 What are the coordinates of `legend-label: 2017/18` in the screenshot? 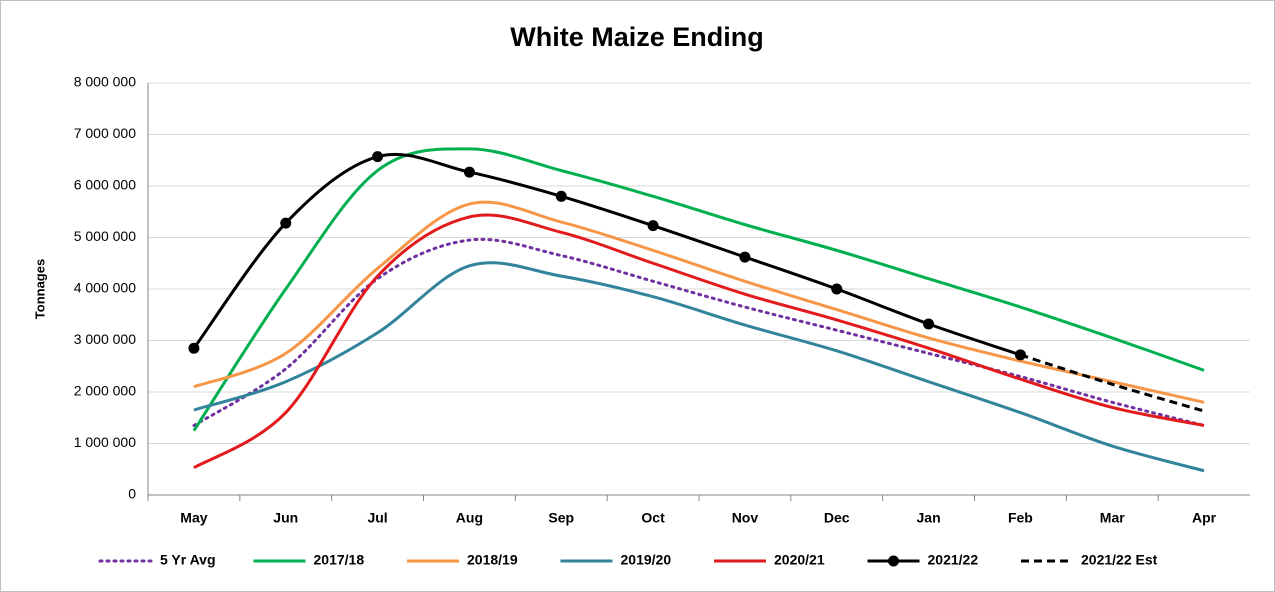 It's located at (339, 560).